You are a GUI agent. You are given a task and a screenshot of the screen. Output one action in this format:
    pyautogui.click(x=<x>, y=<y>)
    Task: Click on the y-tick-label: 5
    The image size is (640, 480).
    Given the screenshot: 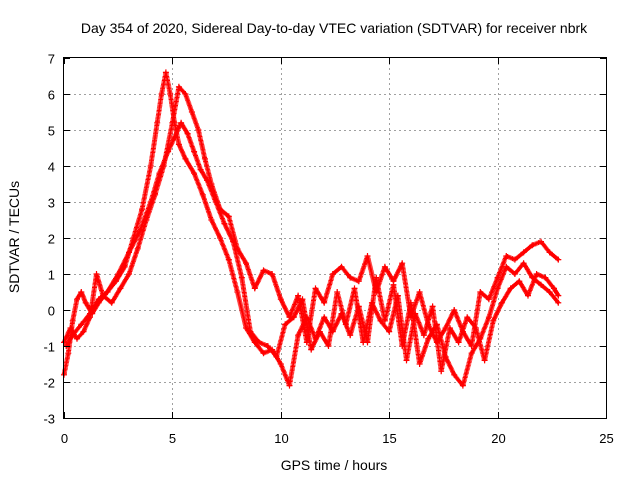 What is the action you would take?
    pyautogui.click(x=51, y=131)
    